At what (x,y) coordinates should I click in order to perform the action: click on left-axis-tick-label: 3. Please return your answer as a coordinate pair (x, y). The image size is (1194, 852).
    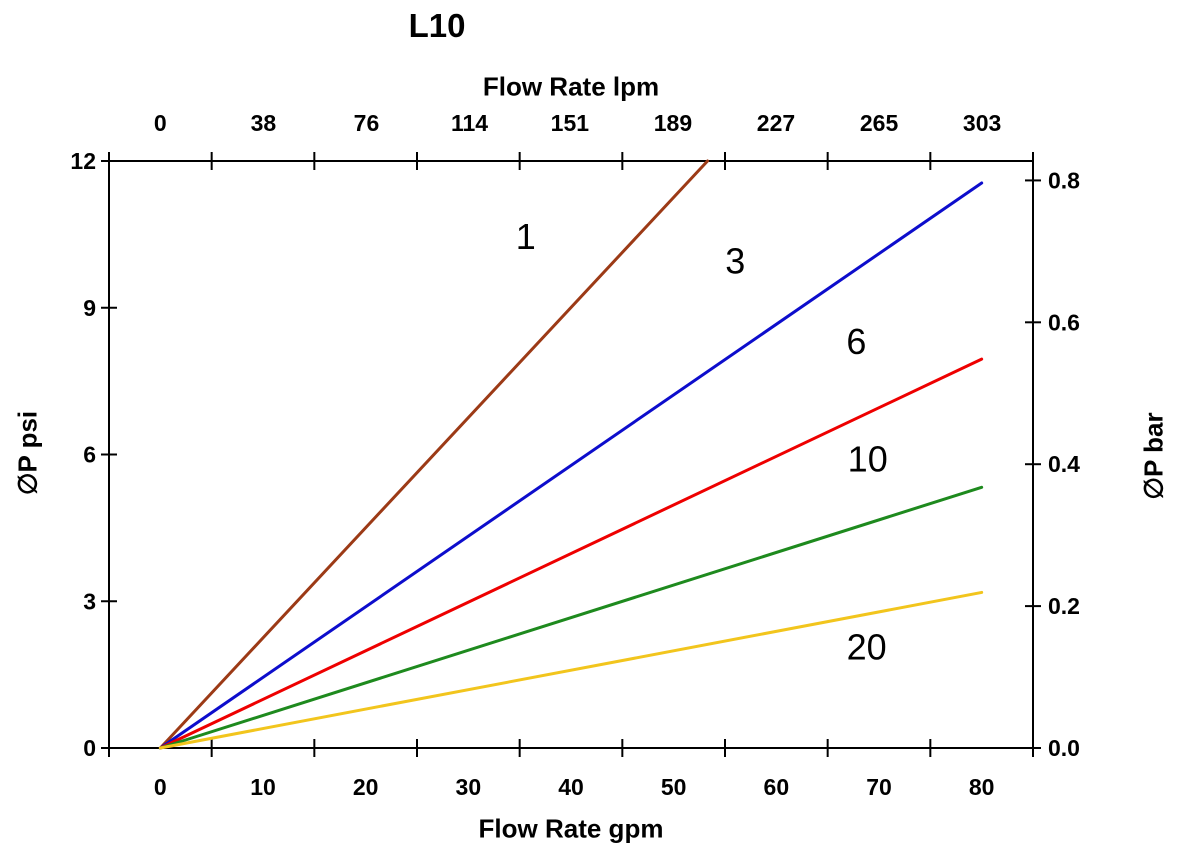
    Looking at the image, I should click on (89, 601).